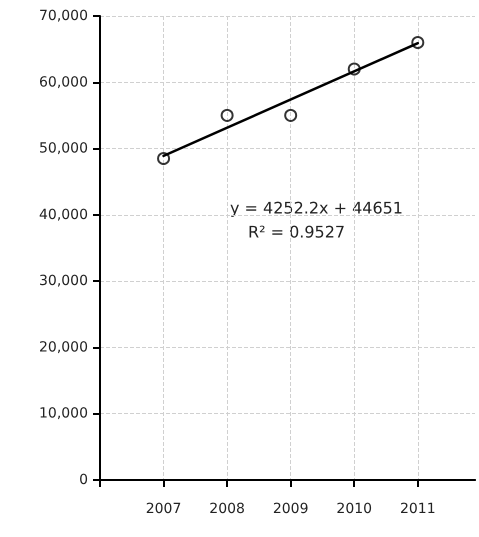  What do you see at coordinates (227, 509) in the screenshot?
I see `x-tick-label: 2008` at bounding box center [227, 509].